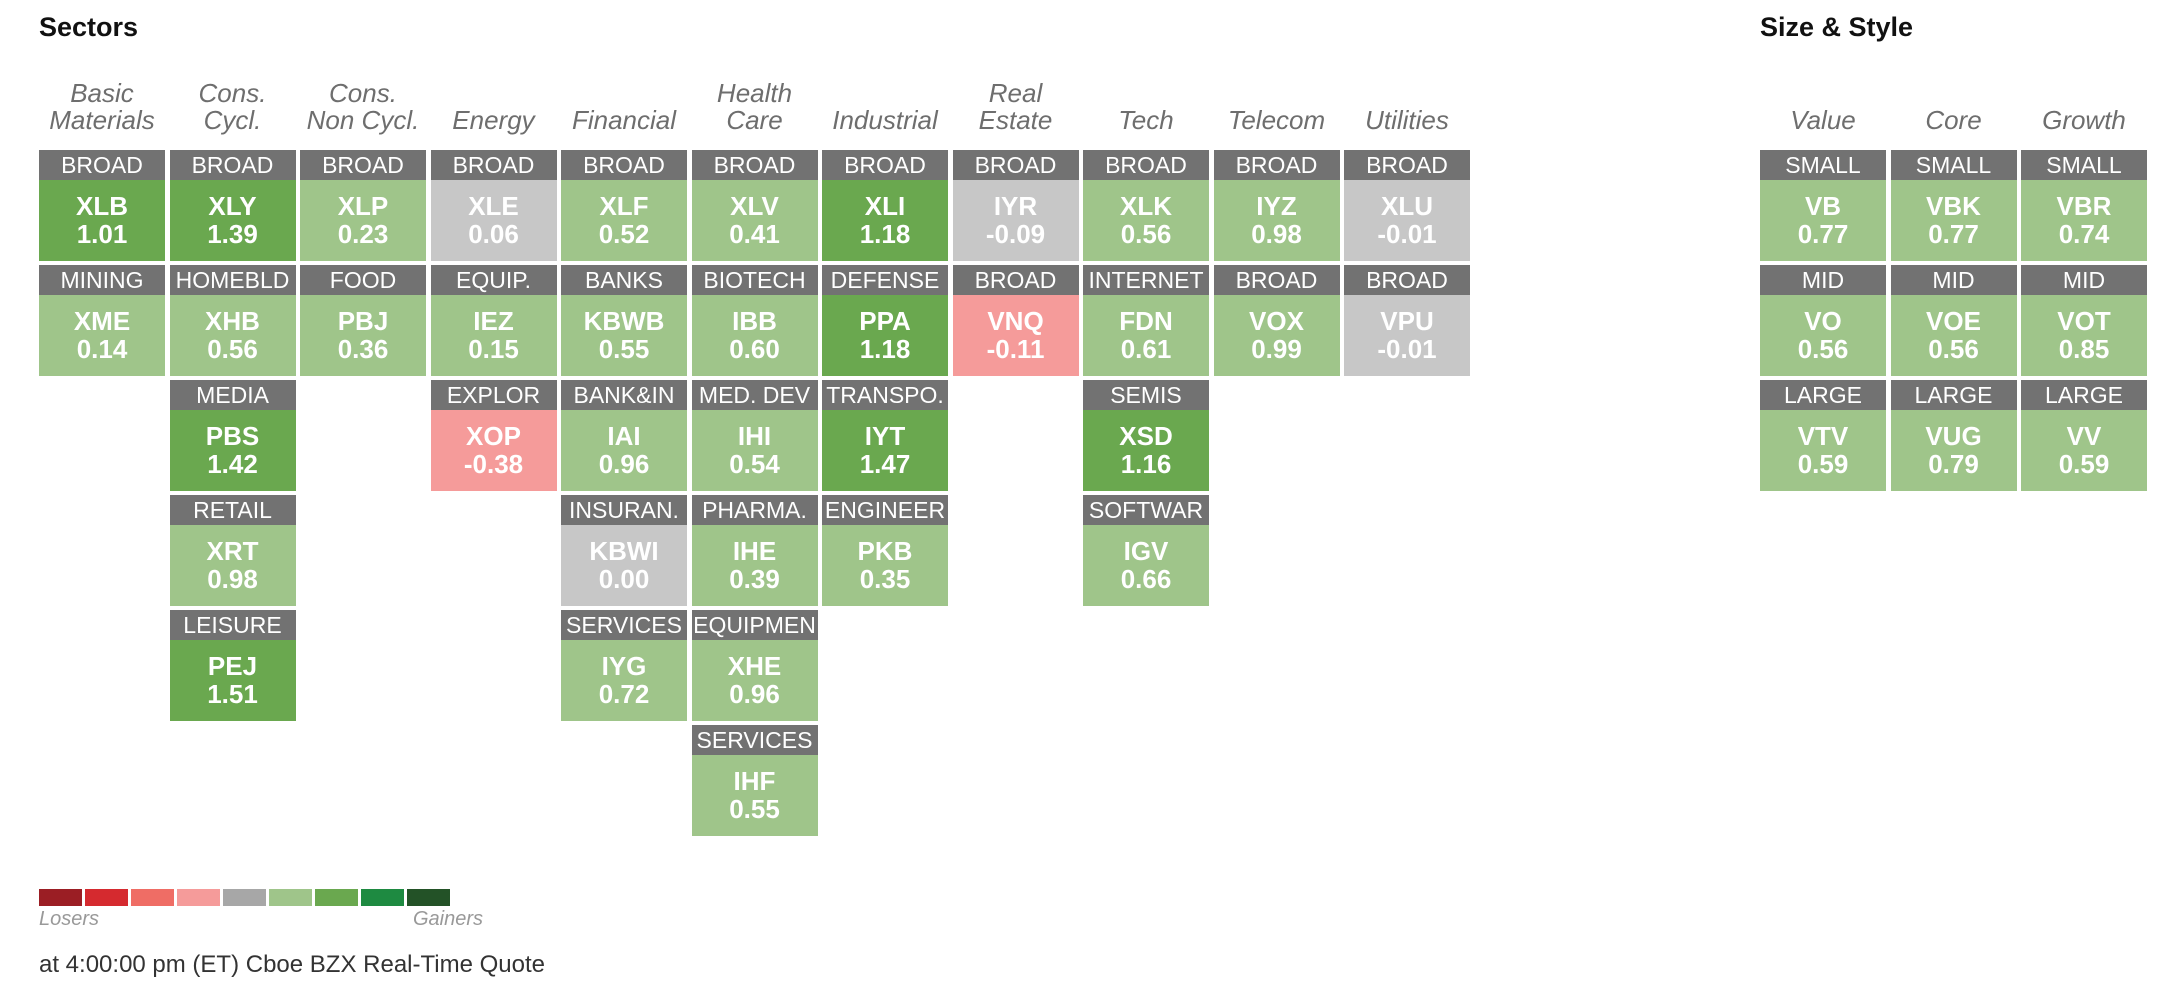 Image resolution: width=2163 pixels, height=992 pixels. I want to click on etf-tile: EQUIP. IEZ 0.15, so click(493, 320).